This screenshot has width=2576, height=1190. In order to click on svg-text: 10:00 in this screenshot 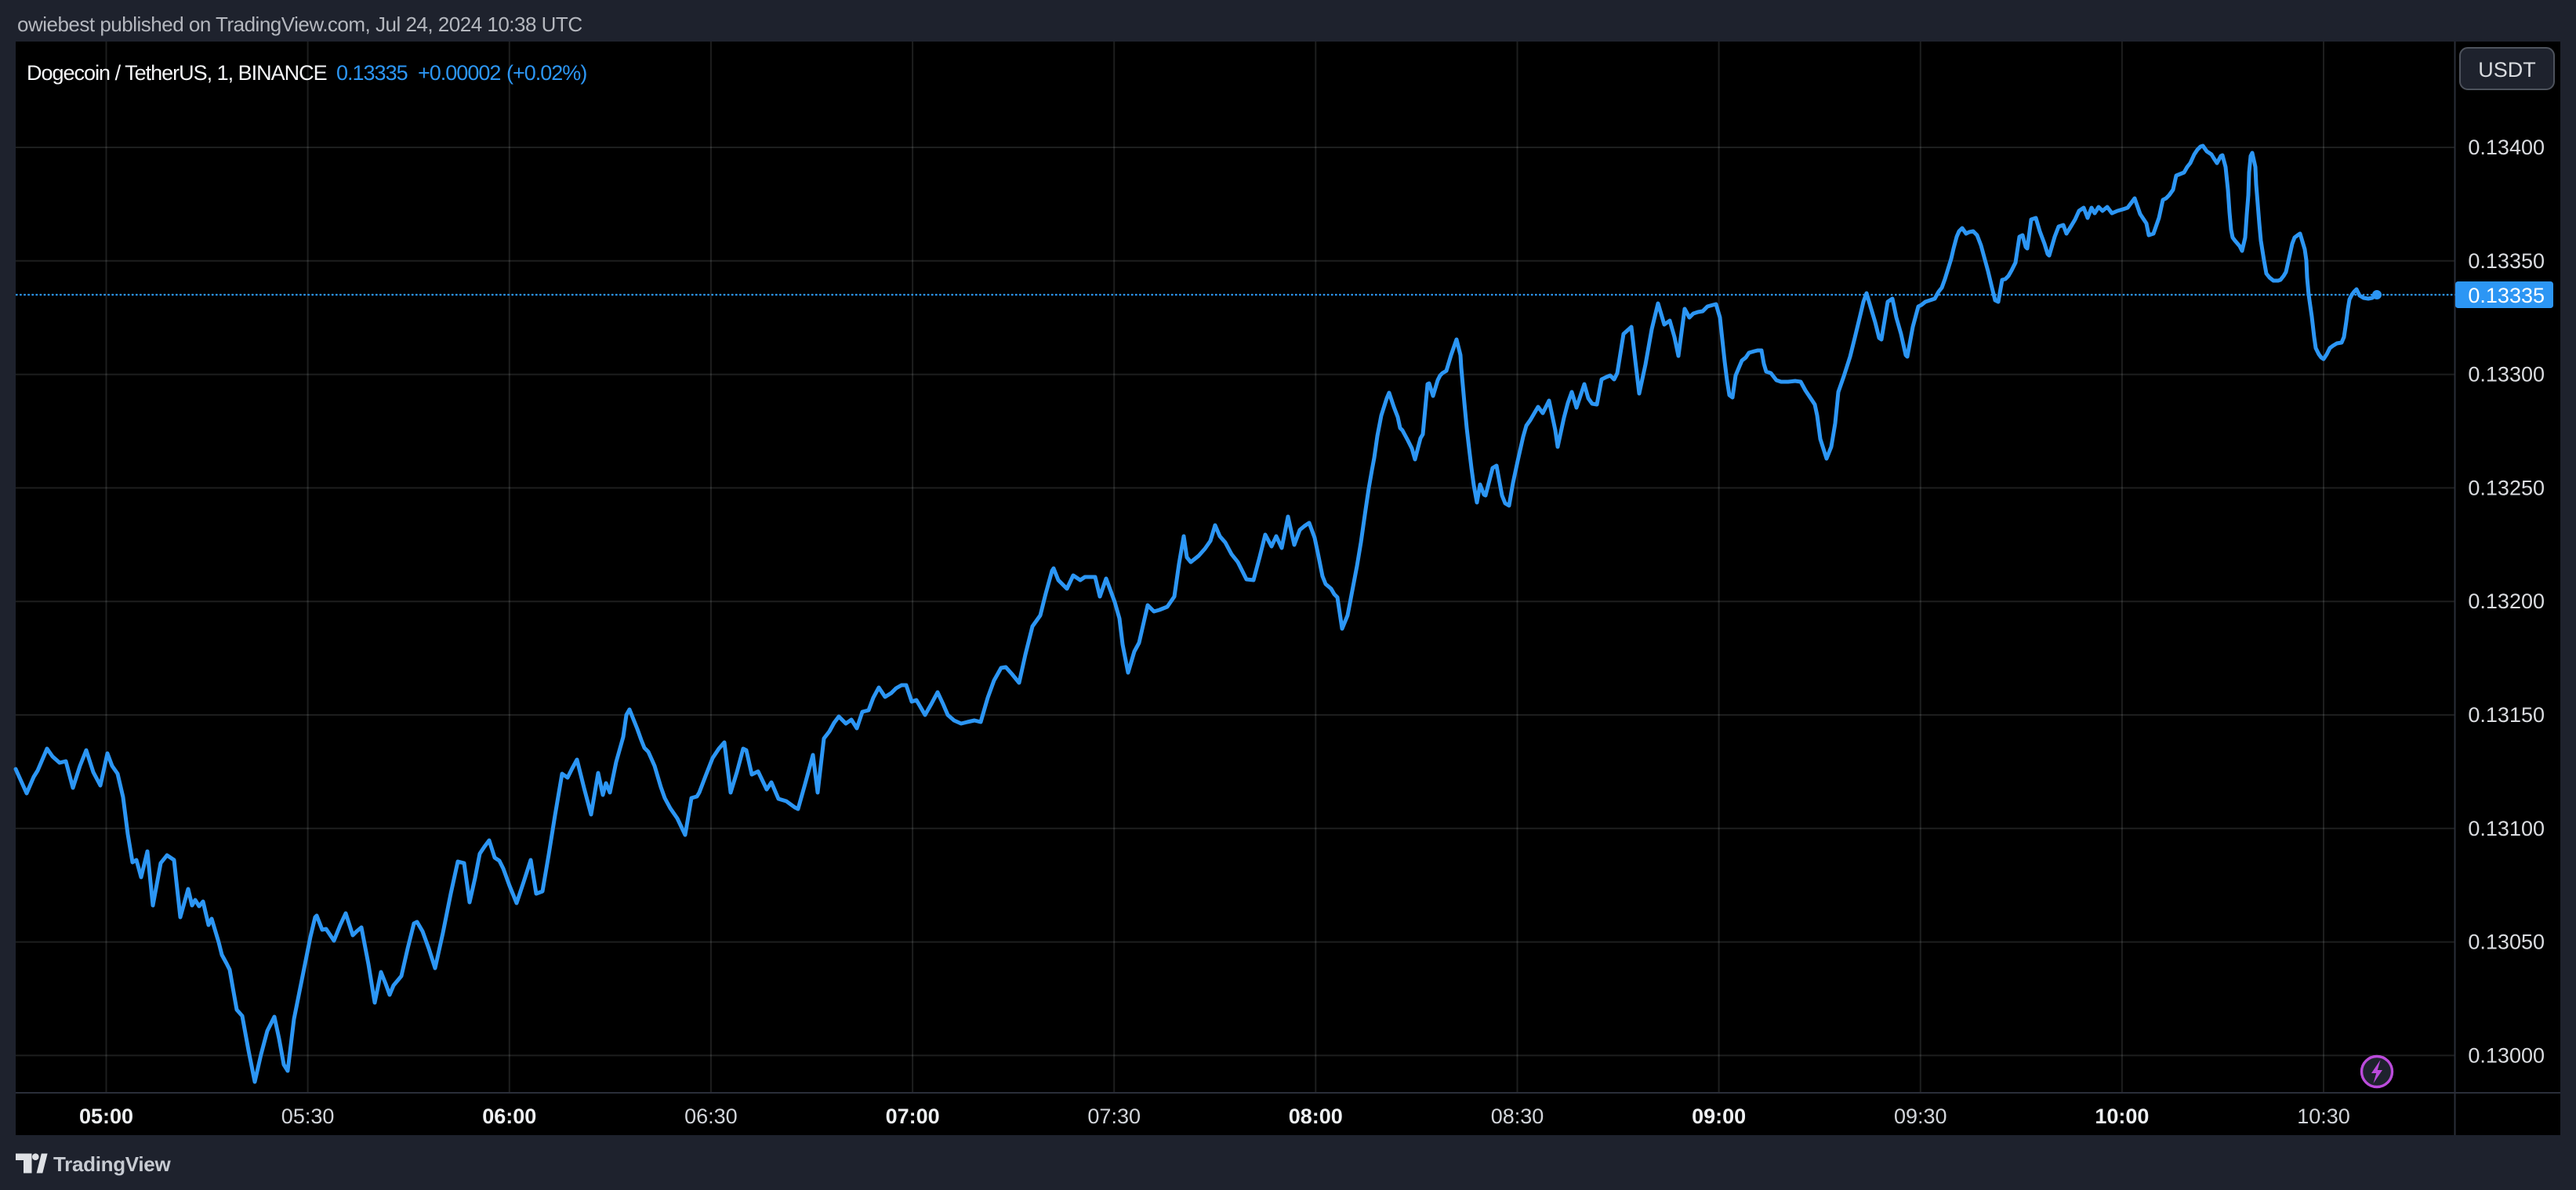, I will do `click(2122, 1116)`.